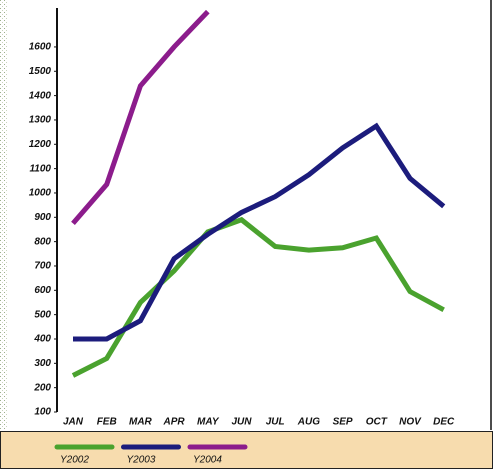 Image resolution: width=494 pixels, height=469 pixels. What do you see at coordinates (42, 266) in the screenshot?
I see `y-tick-label: 700` at bounding box center [42, 266].